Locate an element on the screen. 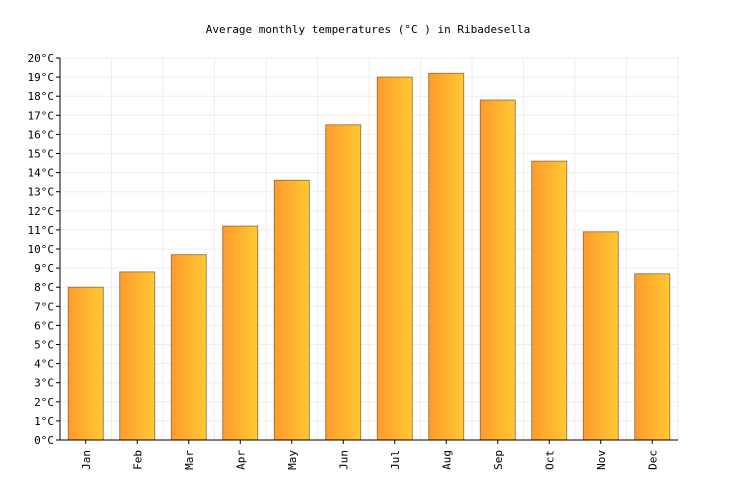 The width and height of the screenshot is (736, 500). bar-apr is located at coordinates (240, 333).